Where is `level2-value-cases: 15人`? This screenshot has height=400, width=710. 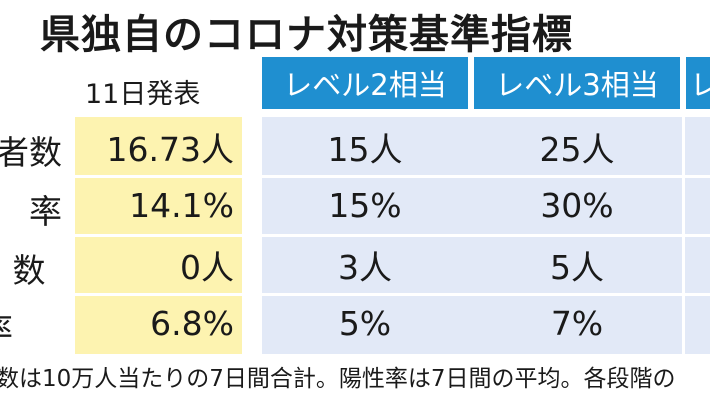
level2-value-cases: 15人 is located at coordinates (365, 149).